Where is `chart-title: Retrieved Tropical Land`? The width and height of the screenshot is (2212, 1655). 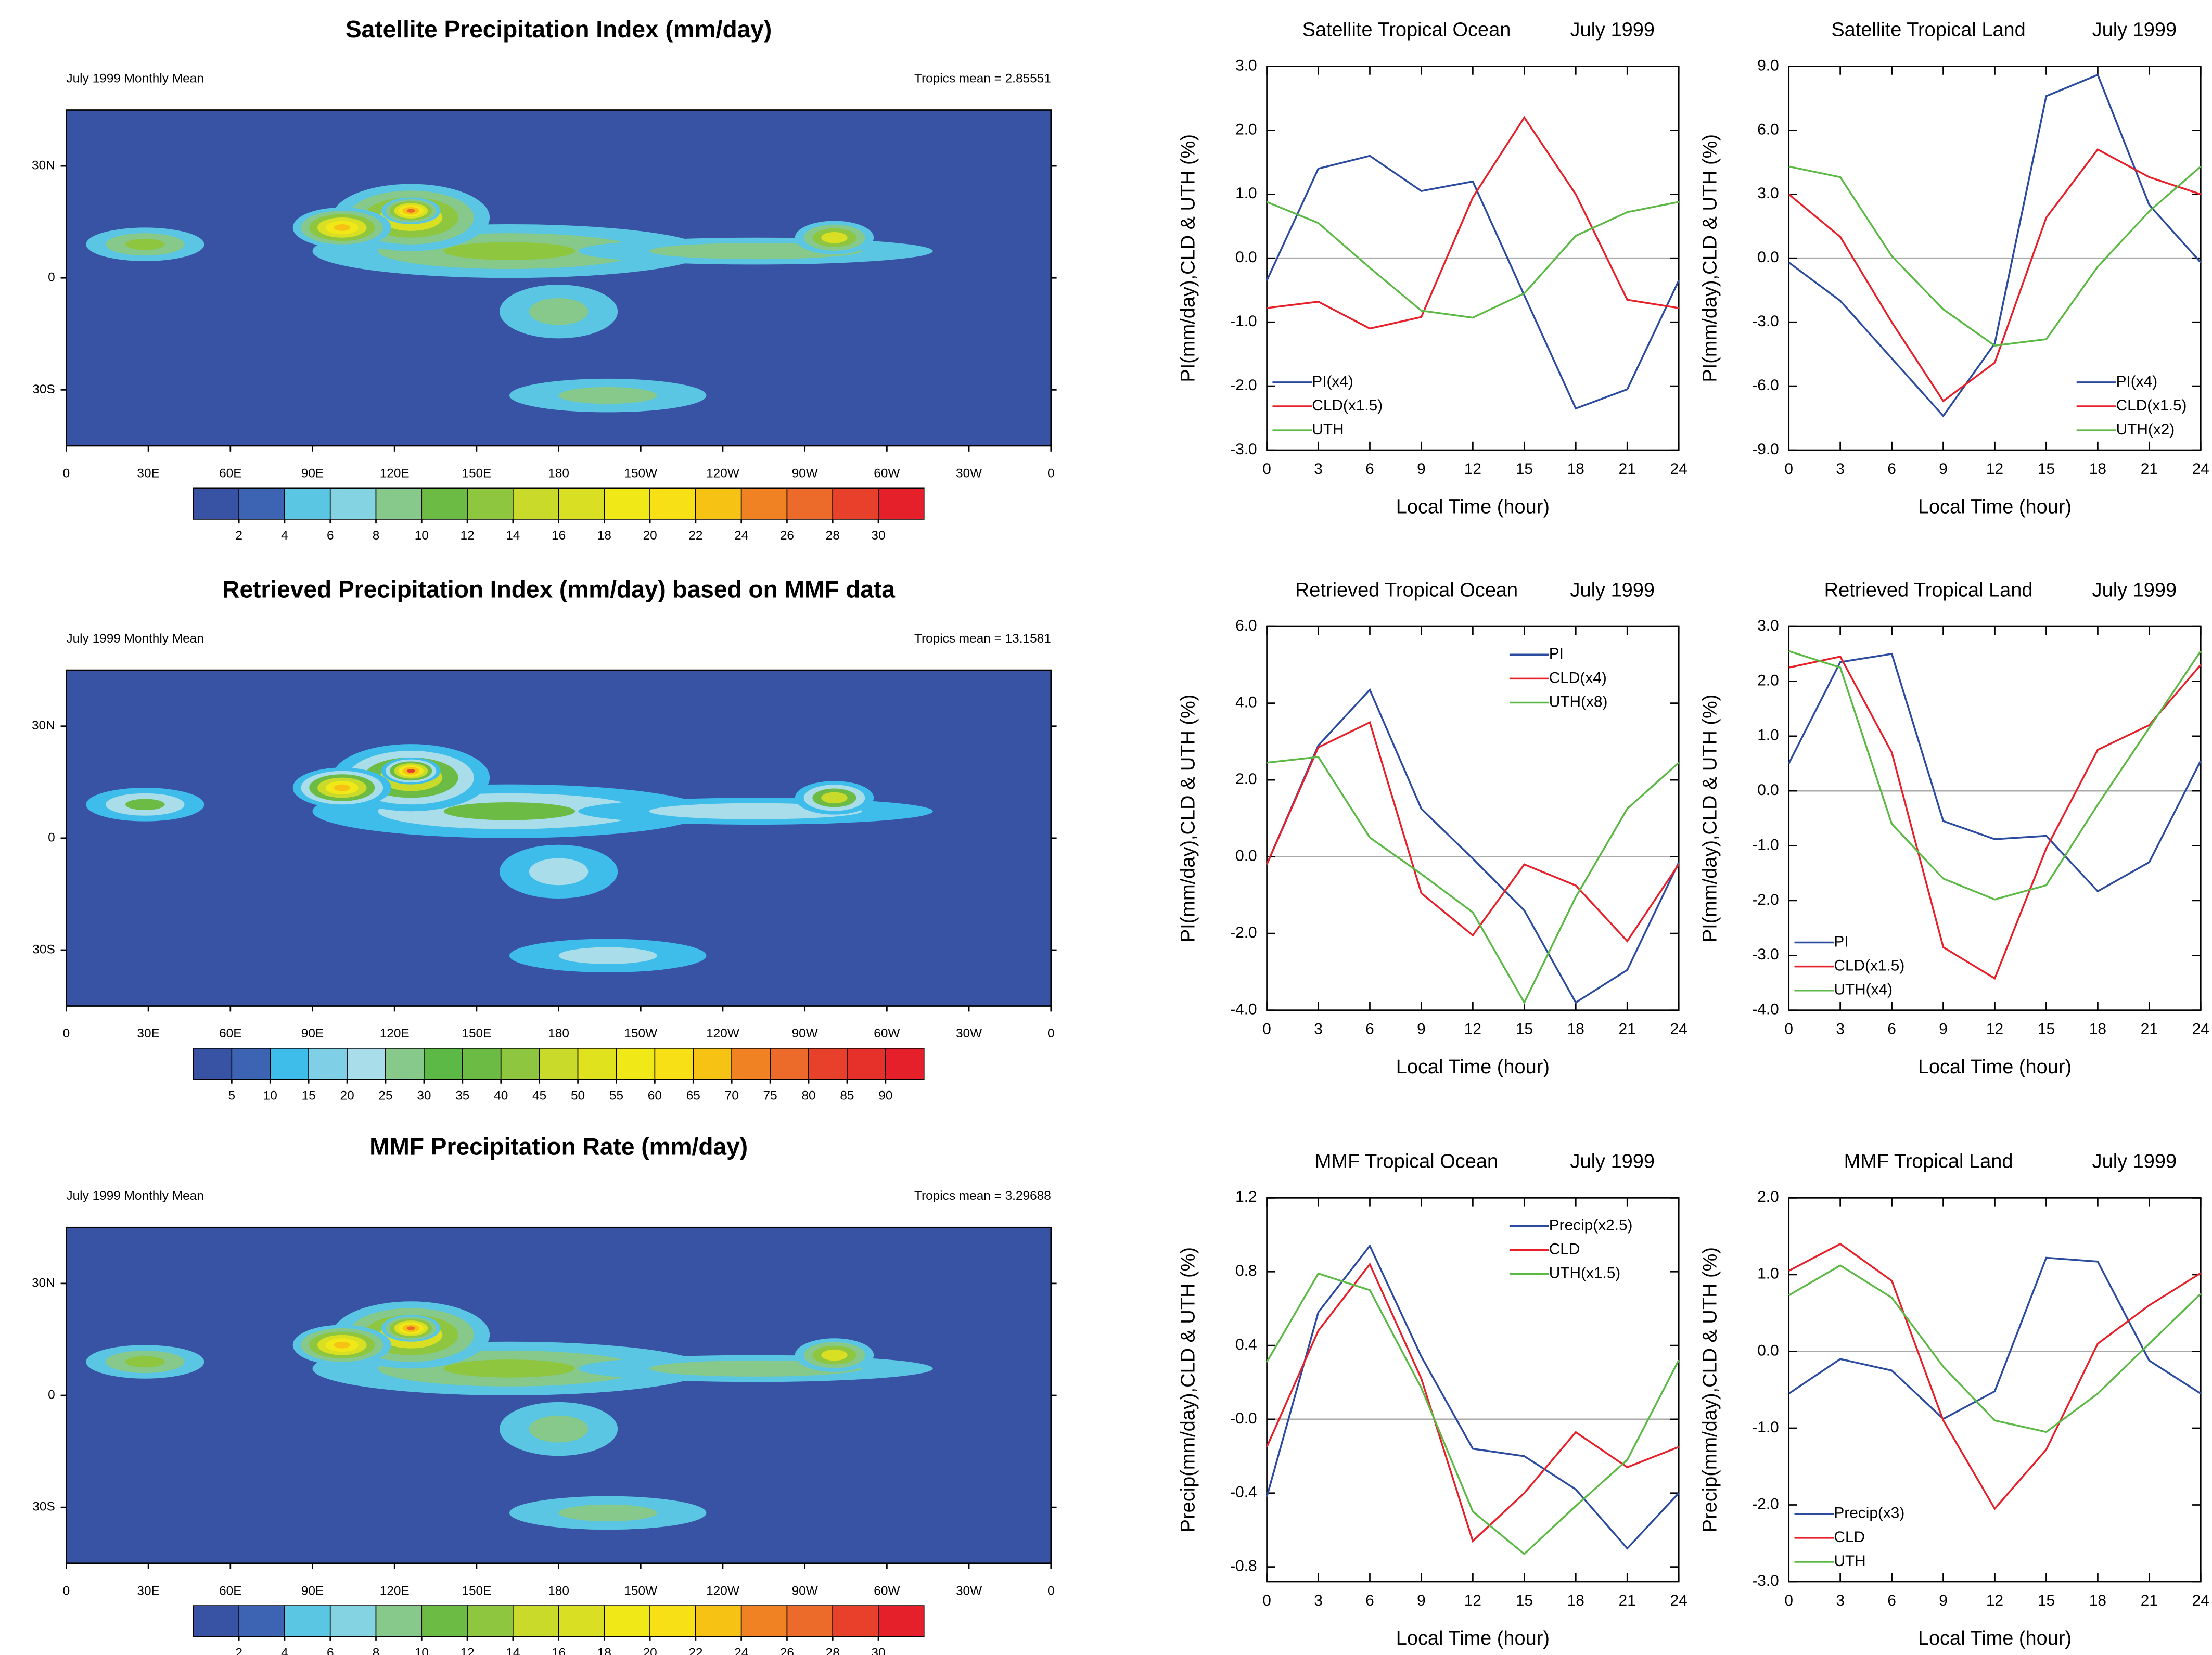 chart-title: Retrieved Tropical Land is located at coordinates (1928, 590).